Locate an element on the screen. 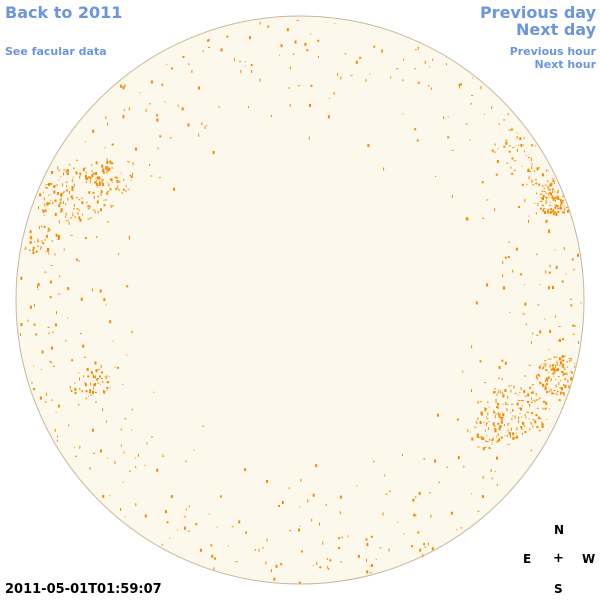  next-day-link: Next day is located at coordinates (556, 29).